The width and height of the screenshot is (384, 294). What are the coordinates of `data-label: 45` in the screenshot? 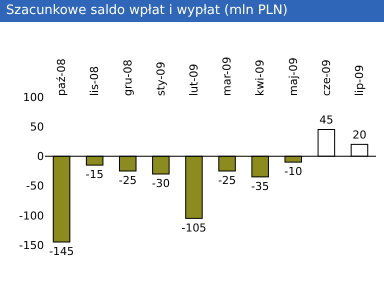 It's located at (326, 120).